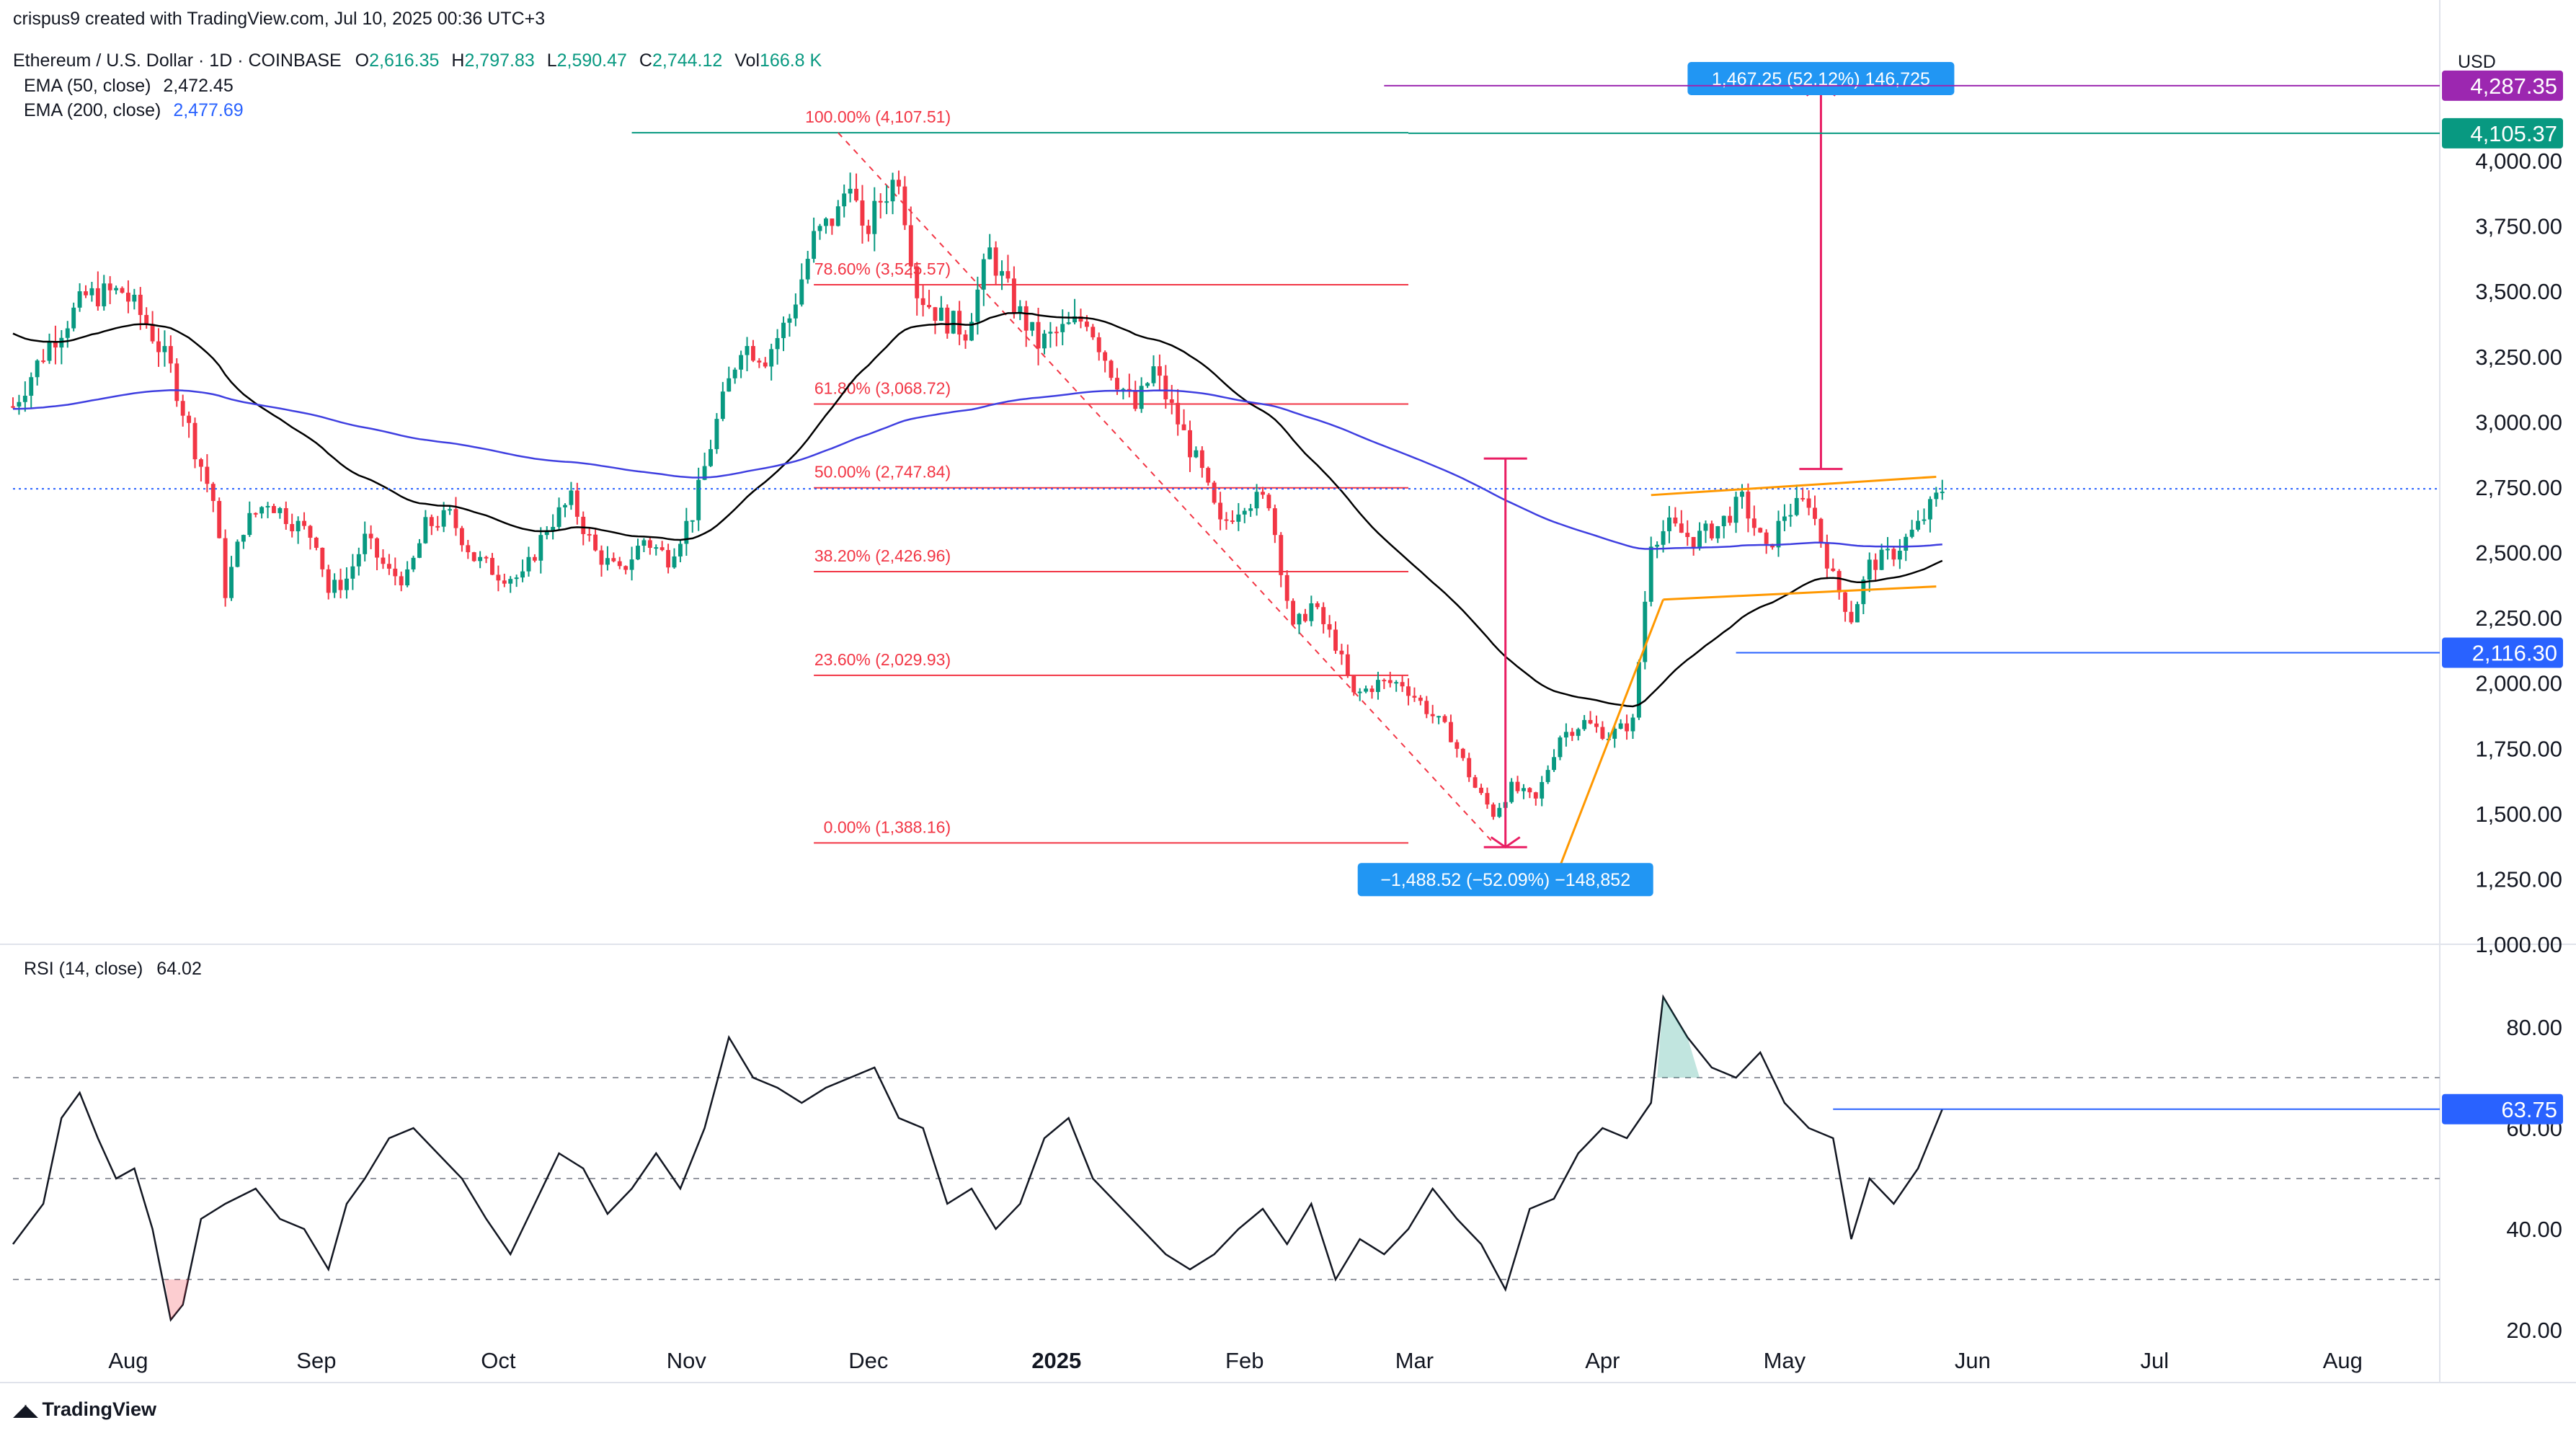  Describe the element at coordinates (83, 969) in the screenshot. I see `rsi-label: RSI (14, close)` at that location.